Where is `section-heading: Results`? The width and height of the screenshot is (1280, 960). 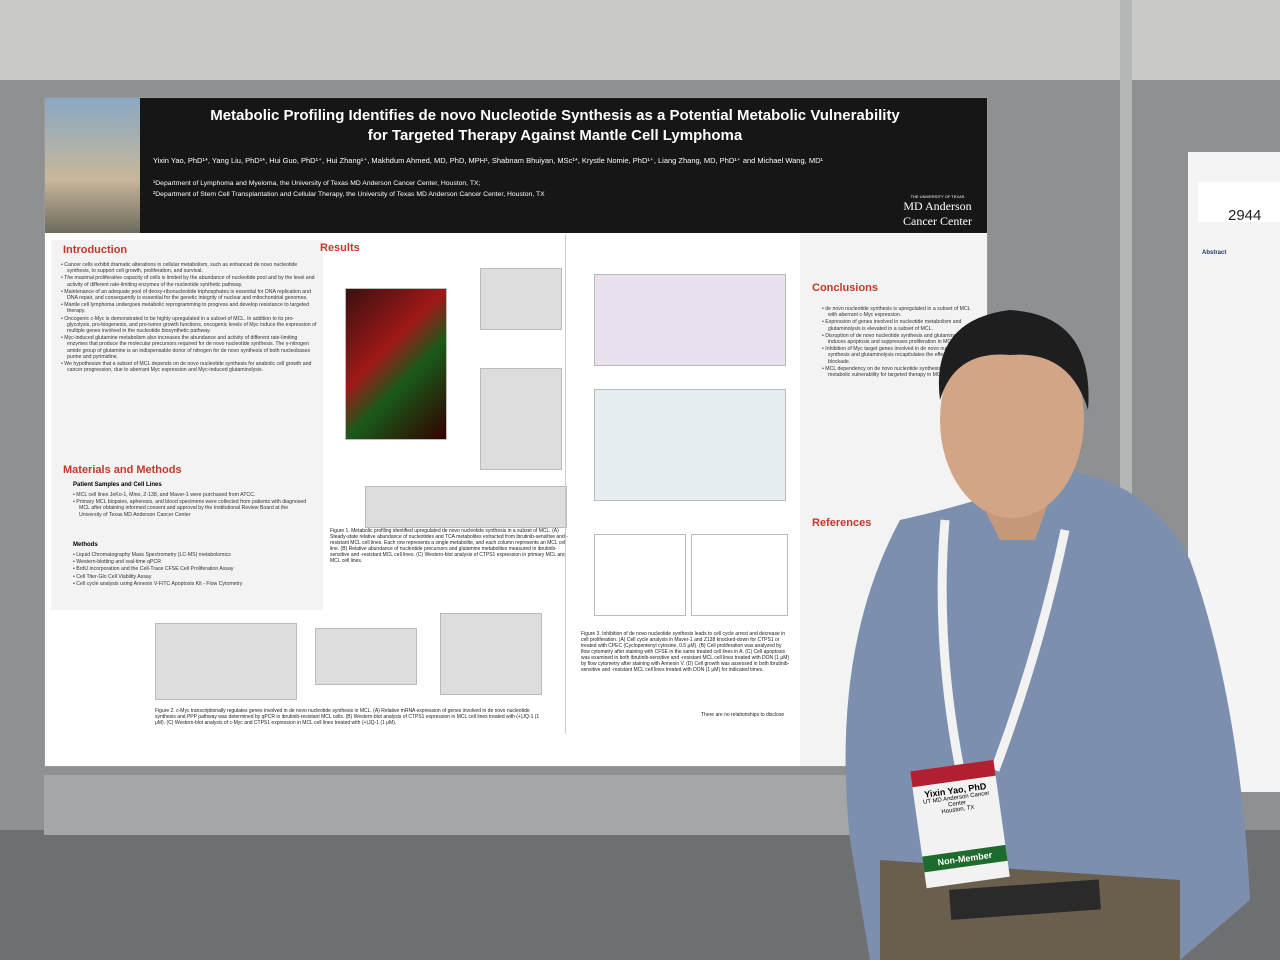
section-heading: Results is located at coordinates (340, 248).